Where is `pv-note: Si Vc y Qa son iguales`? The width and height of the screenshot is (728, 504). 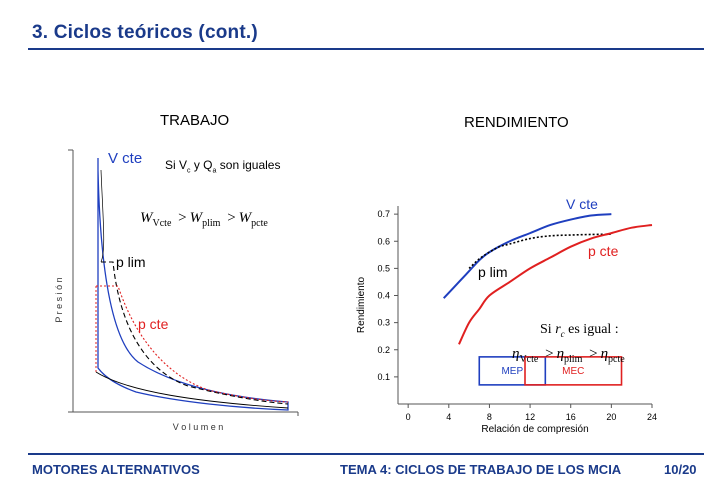 pv-note: Si Vc y Qa son iguales is located at coordinates (223, 166).